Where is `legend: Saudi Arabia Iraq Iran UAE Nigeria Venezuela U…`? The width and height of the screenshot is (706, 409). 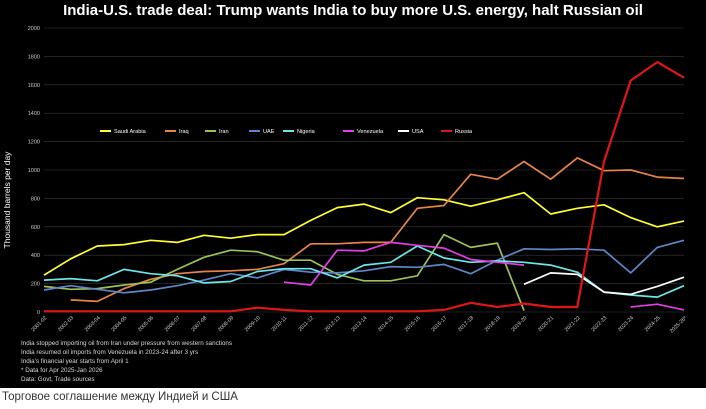 legend: Saudi Arabia Iraq Iran UAE Nigeria Venezuela U… is located at coordinates (286, 132).